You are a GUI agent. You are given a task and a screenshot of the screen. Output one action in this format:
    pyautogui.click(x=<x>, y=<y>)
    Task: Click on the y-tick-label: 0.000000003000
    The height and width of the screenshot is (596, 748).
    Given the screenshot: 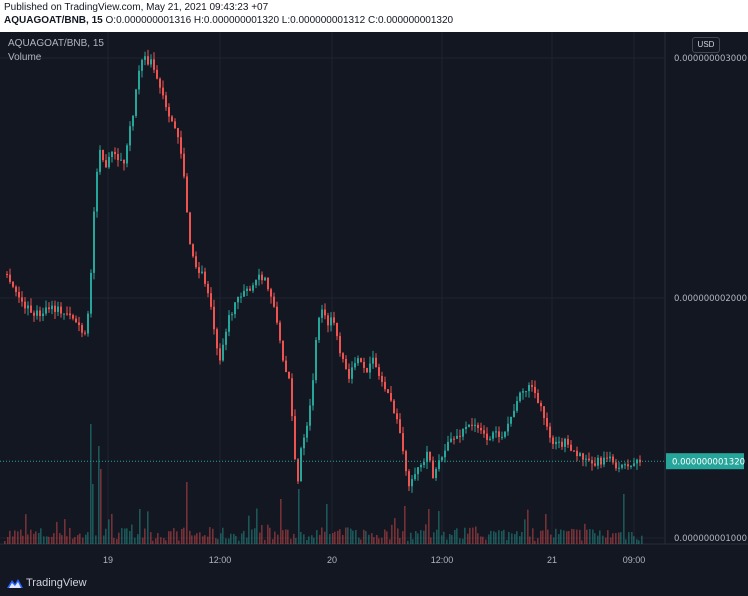 What is the action you would take?
    pyautogui.click(x=710, y=59)
    